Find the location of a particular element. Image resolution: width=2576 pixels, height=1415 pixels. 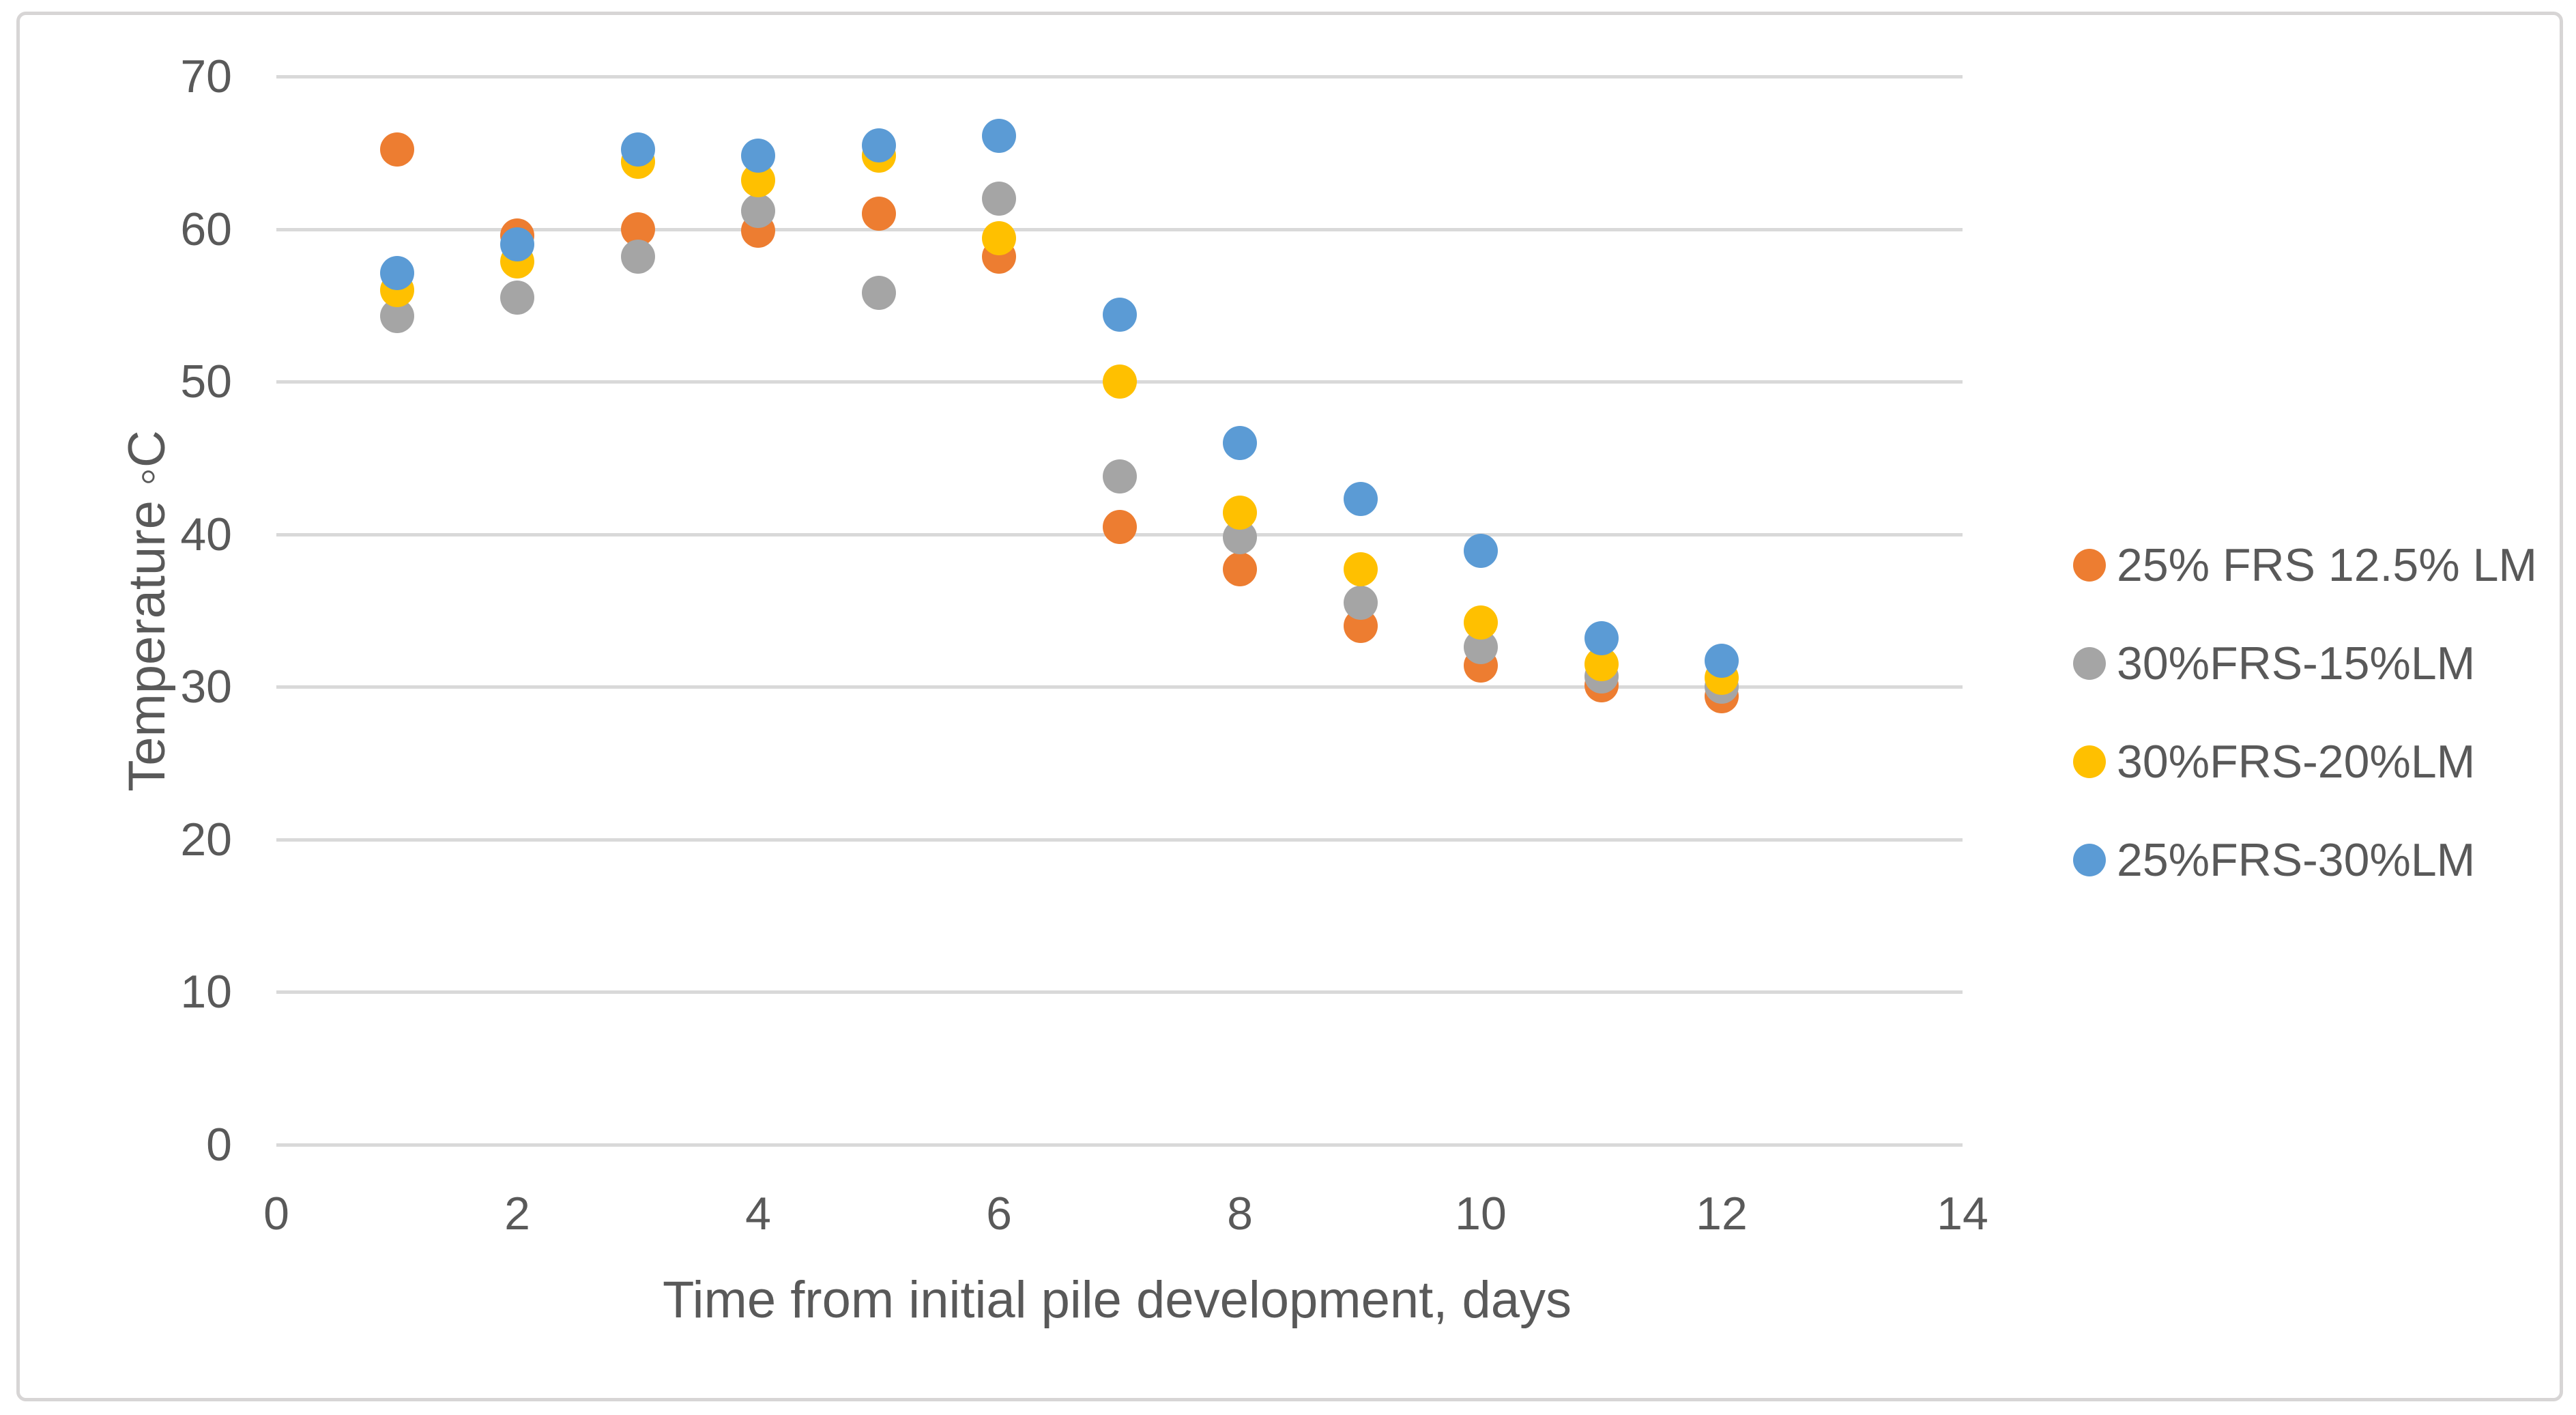

x-tick-label: 14 is located at coordinates (1962, 1214).